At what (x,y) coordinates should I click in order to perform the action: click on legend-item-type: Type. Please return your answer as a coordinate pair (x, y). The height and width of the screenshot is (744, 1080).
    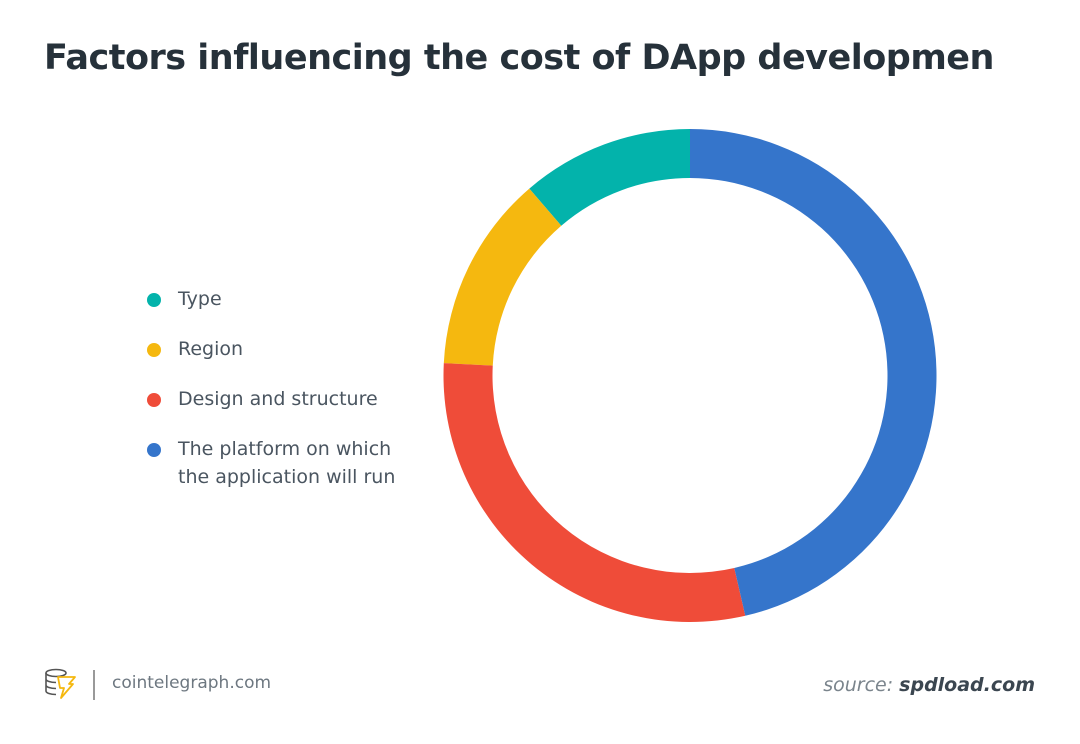
    Looking at the image, I should click on (292, 299).